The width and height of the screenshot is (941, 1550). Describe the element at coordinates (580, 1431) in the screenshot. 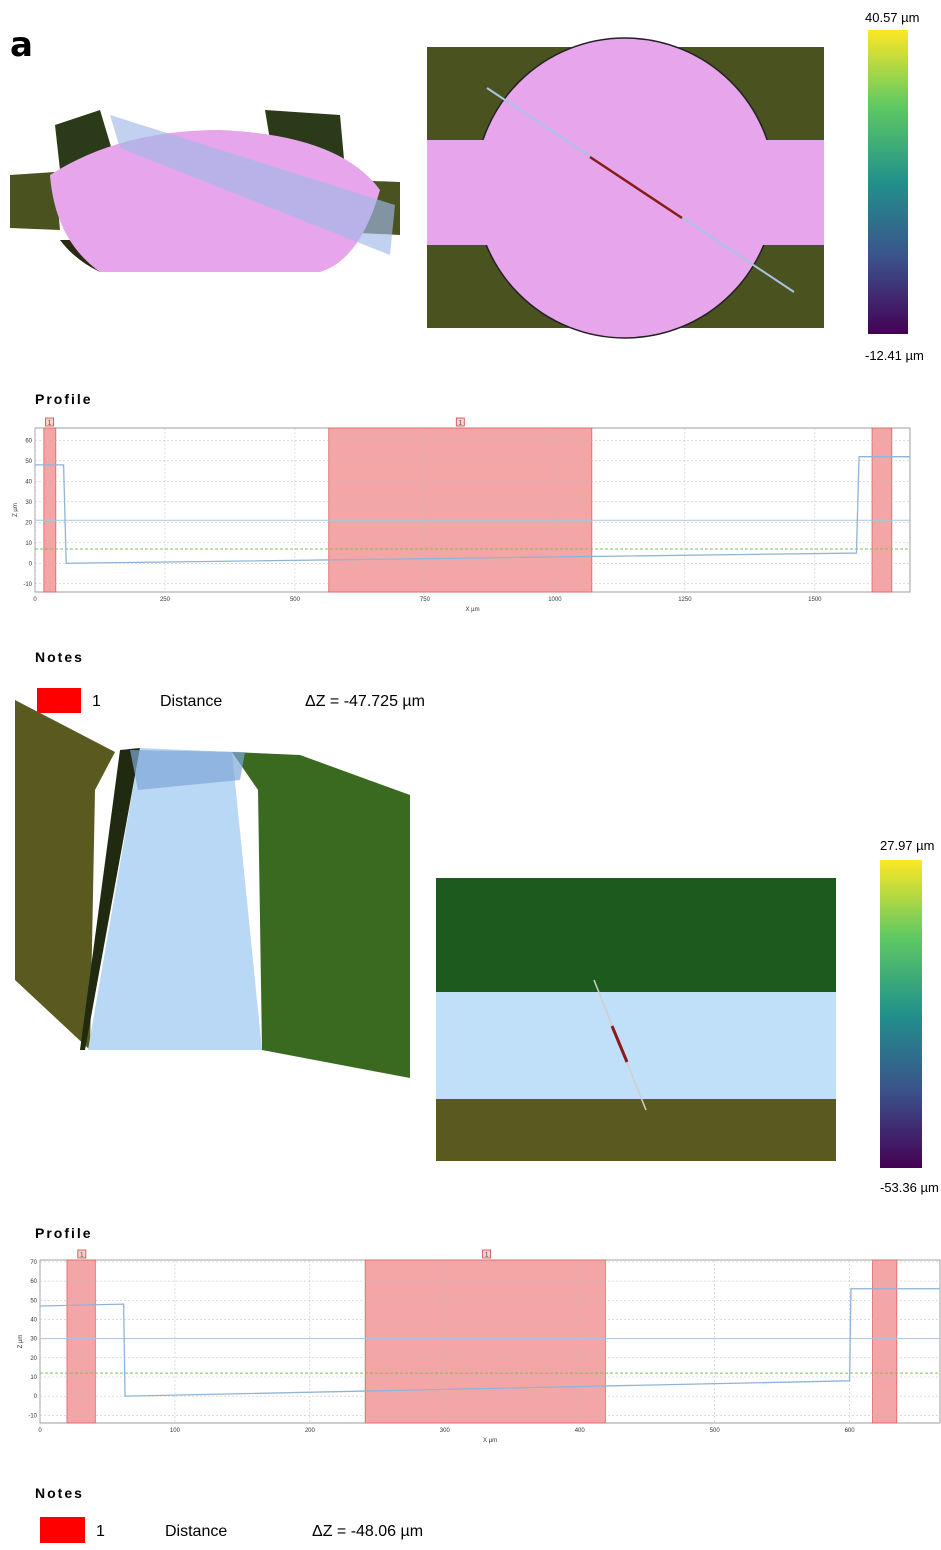

I see `x-tick-label: 400` at that location.